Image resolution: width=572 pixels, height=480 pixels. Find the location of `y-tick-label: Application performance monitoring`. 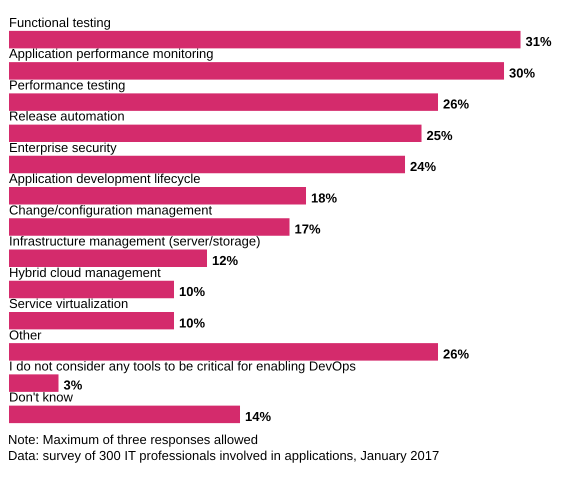

y-tick-label: Application performance monitoring is located at coordinates (111, 54).